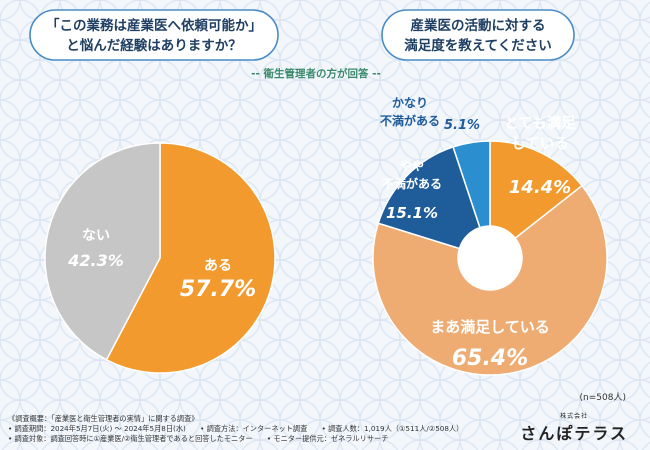  Describe the element at coordinates (154, 35) in the screenshot. I see `question-left-box` at that location.